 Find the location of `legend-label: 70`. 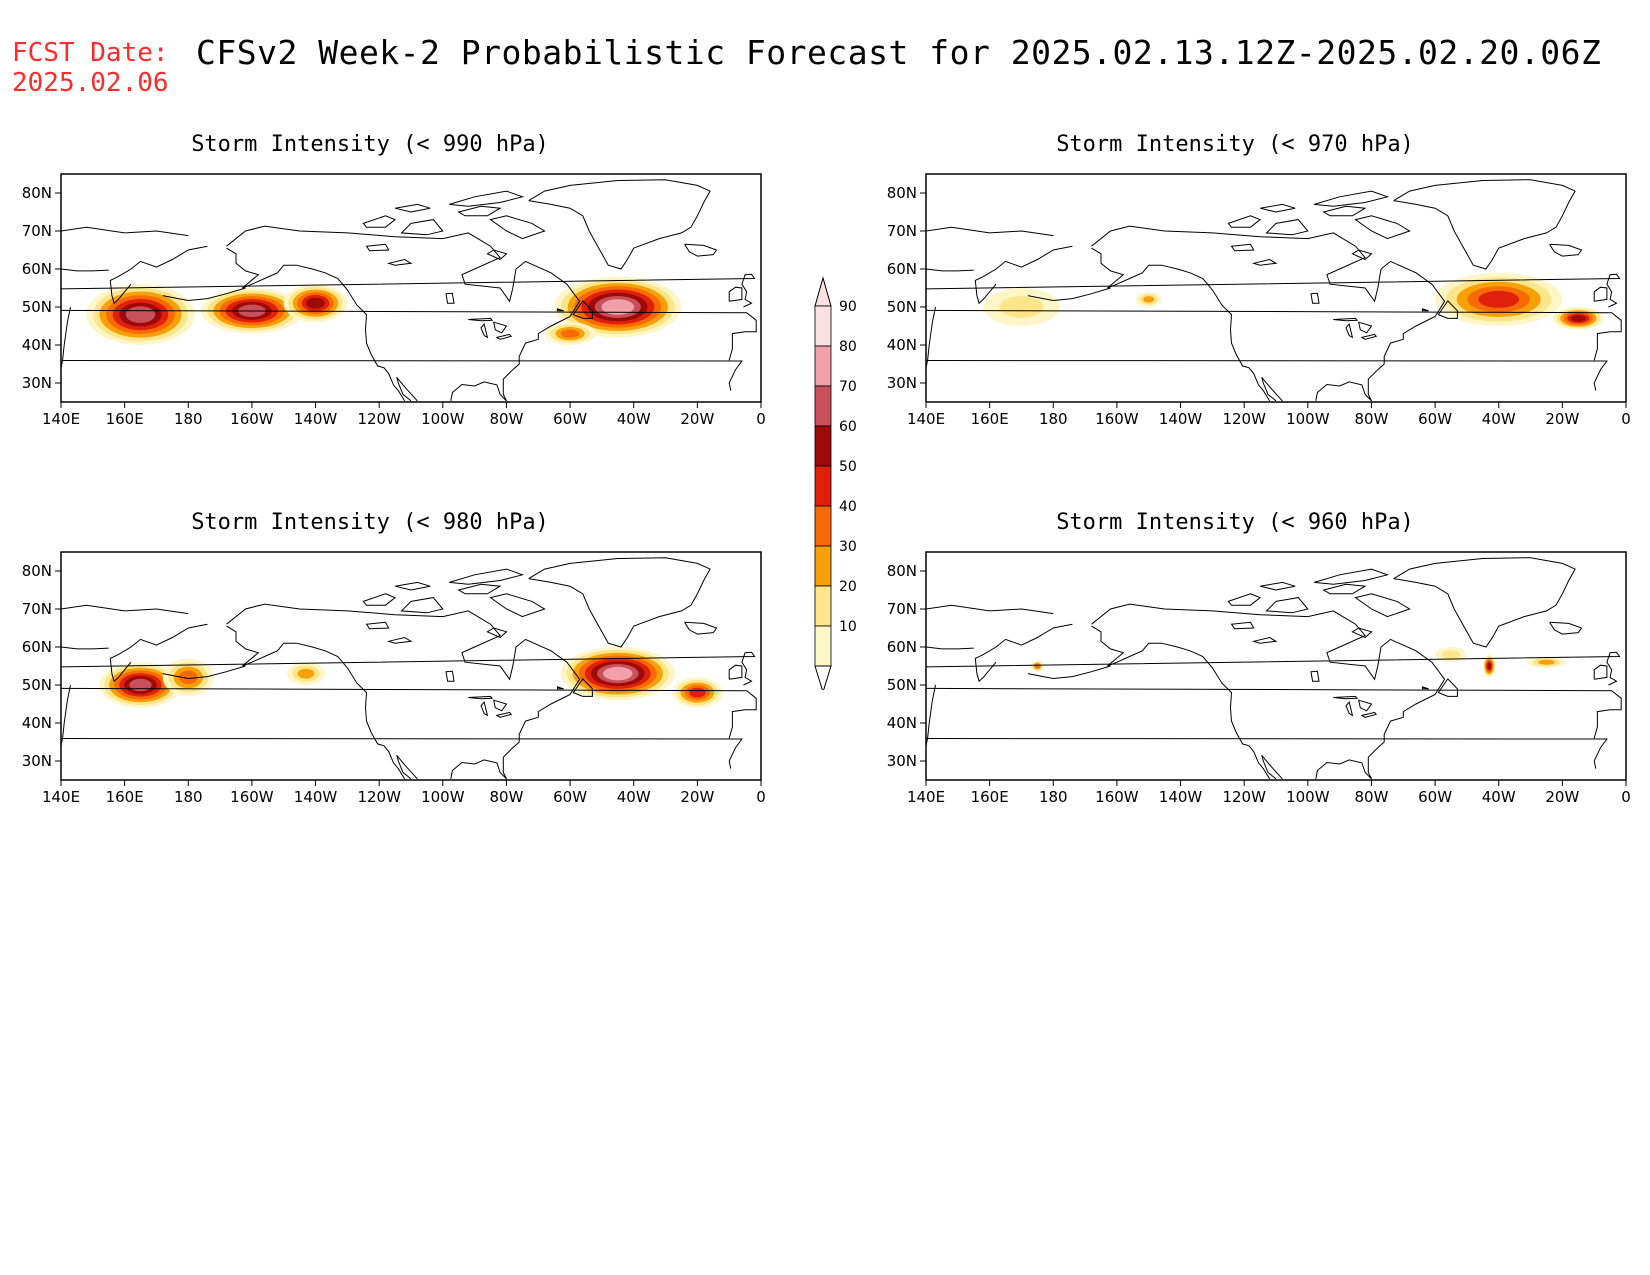

legend-label: 70 is located at coordinates (848, 387).